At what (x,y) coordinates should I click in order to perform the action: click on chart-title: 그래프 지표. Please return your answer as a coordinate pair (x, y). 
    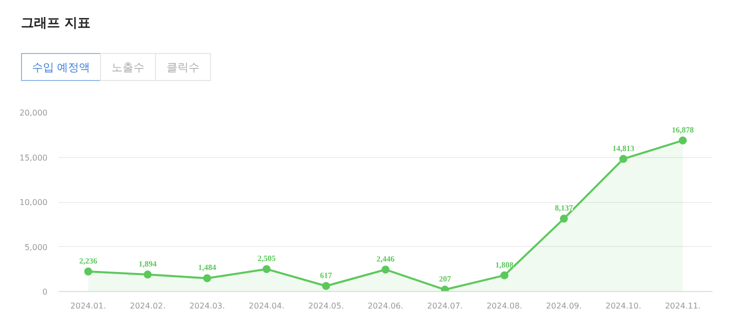
    Looking at the image, I should click on (55, 23).